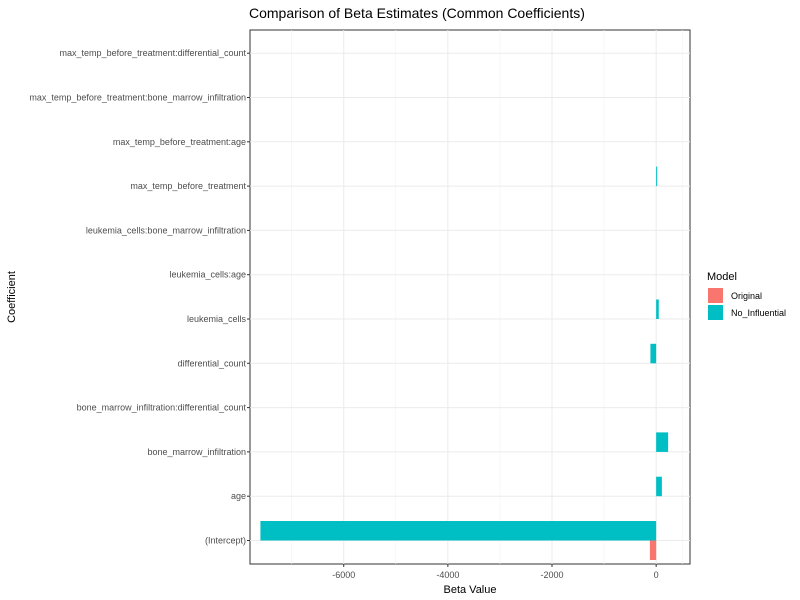 The width and height of the screenshot is (800, 600). Describe the element at coordinates (343, 575) in the screenshot. I see `x-tick-label: -6000` at that location.